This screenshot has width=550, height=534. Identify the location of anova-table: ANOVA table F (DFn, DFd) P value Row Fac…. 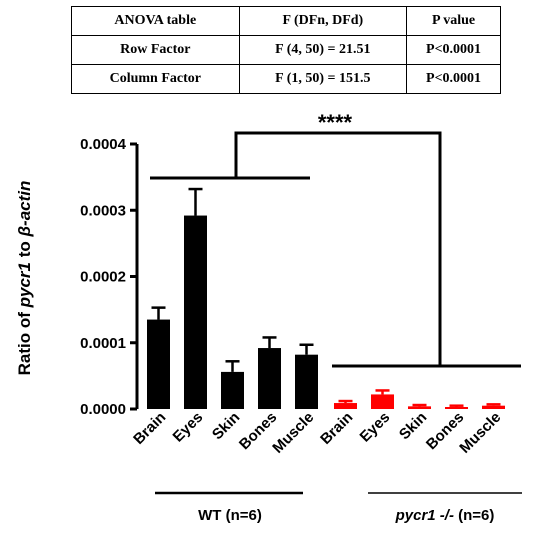
(286, 50).